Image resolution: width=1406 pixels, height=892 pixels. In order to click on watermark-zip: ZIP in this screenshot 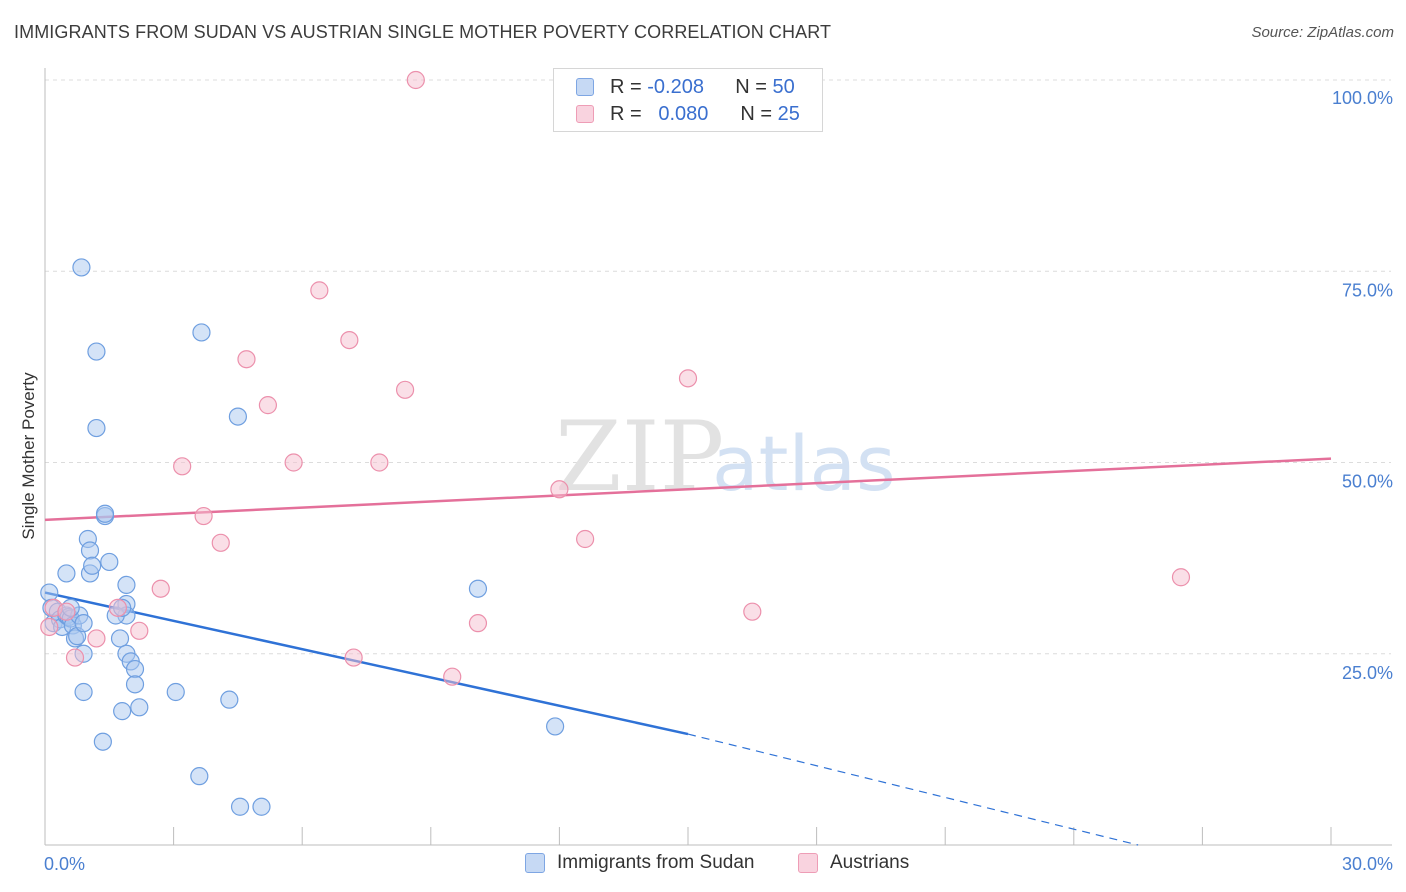, I will do `click(639, 457)`.